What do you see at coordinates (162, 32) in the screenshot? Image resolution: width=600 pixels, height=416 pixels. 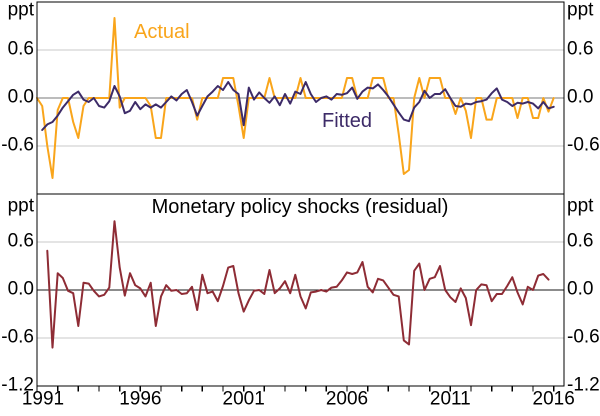 I see `legend-actual-label: Actual` at bounding box center [162, 32].